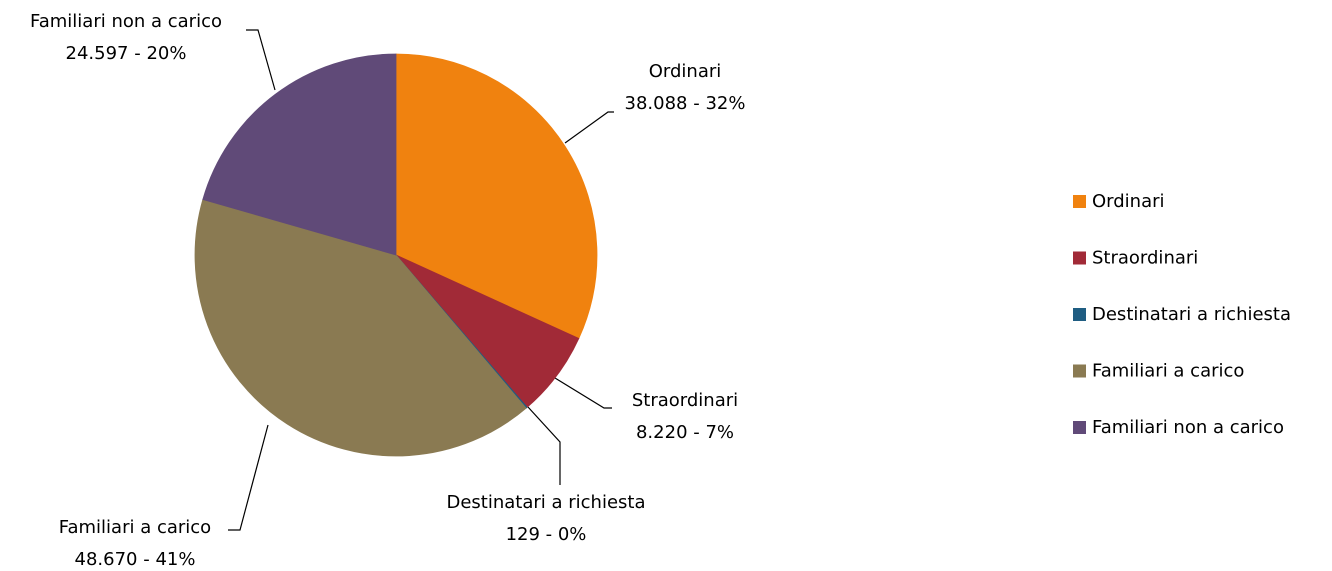 This screenshot has height=571, width=1332. I want to click on legend-label: Straordinari, so click(1145, 258).